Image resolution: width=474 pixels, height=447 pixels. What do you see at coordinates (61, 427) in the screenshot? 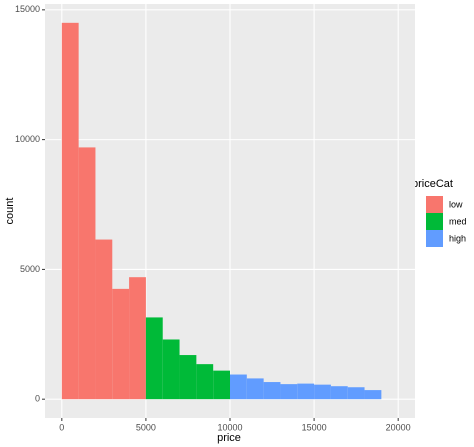
I see `x-tick-label: 0` at bounding box center [61, 427].